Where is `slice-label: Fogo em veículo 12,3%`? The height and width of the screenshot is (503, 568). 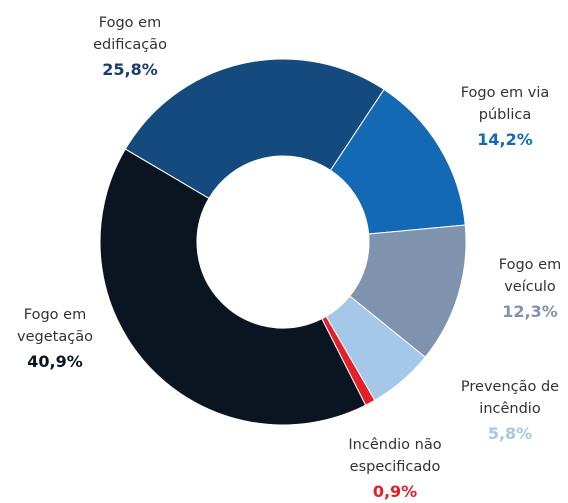
slice-label: Fogo em veículo 12,3% is located at coordinates (529, 288).